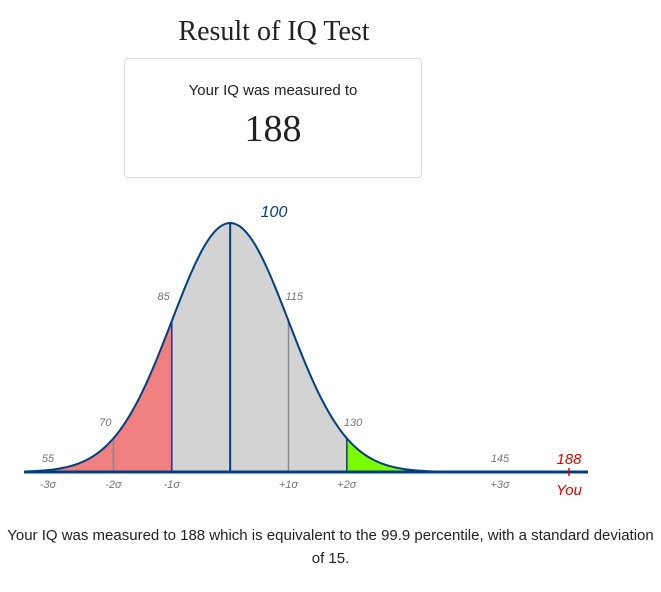 This screenshot has height=592, width=661. Describe the element at coordinates (569, 459) in the screenshot. I see `user-score-label: 188` at that location.